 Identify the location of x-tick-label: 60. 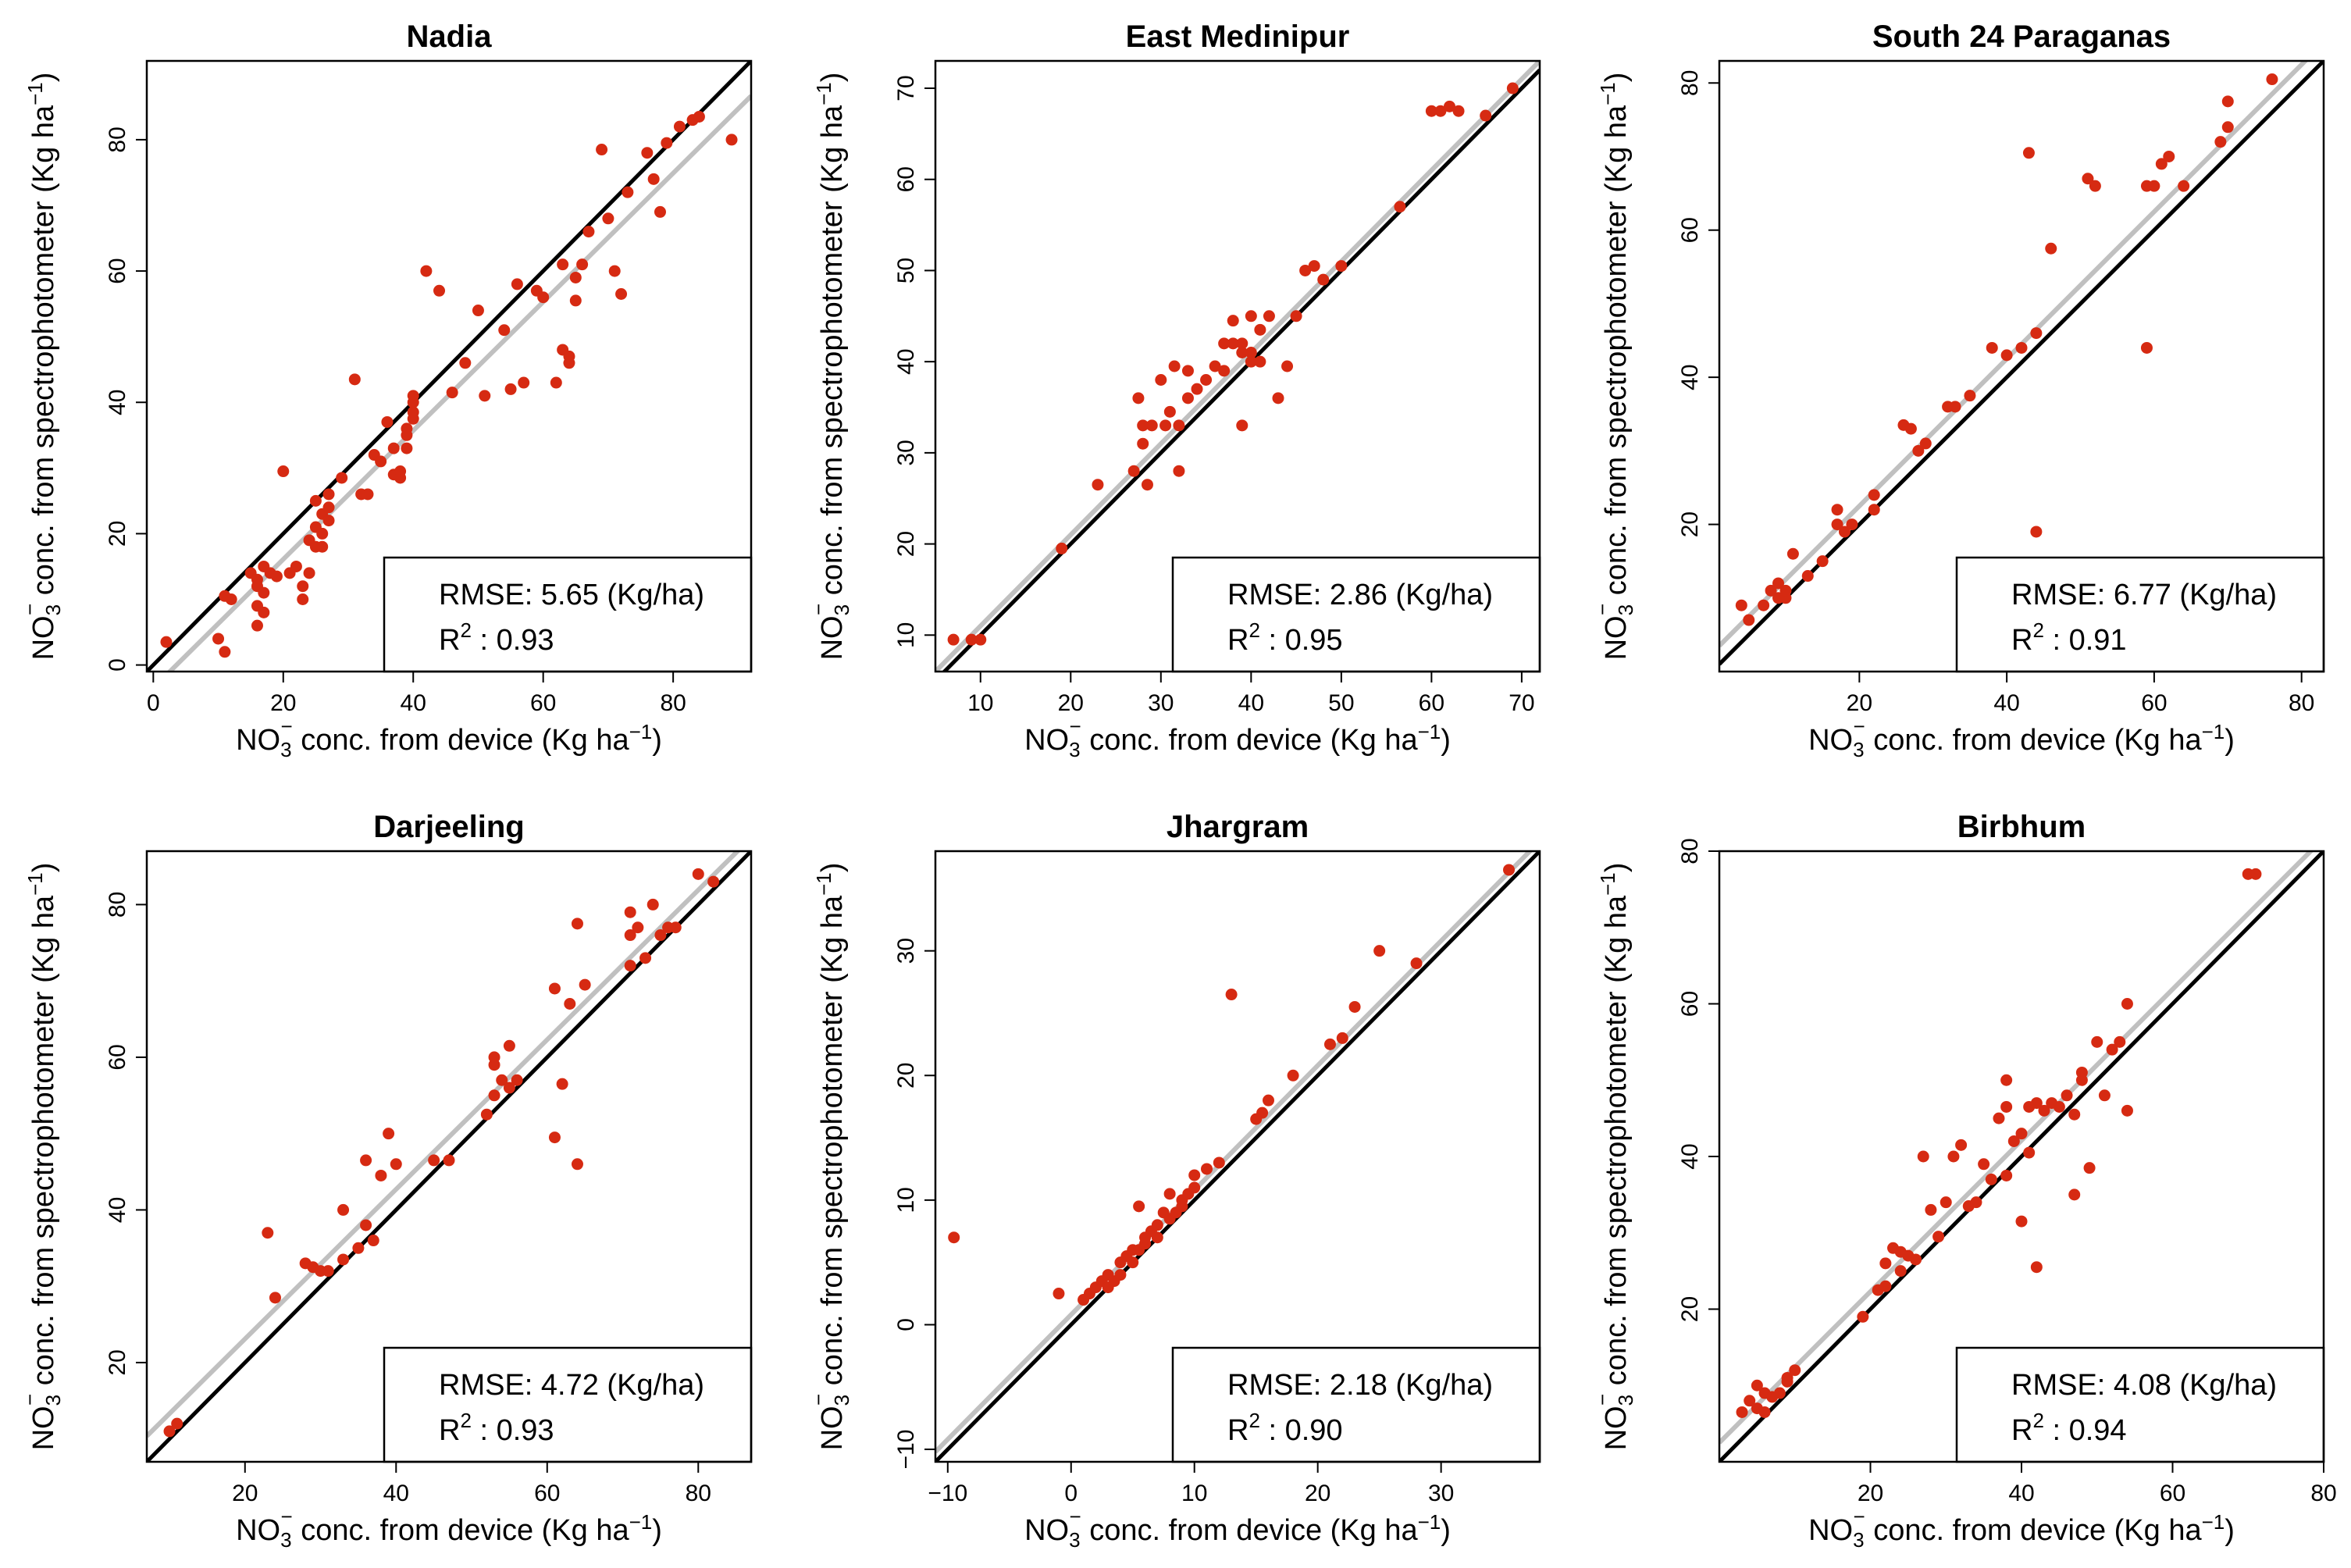
(2154, 703).